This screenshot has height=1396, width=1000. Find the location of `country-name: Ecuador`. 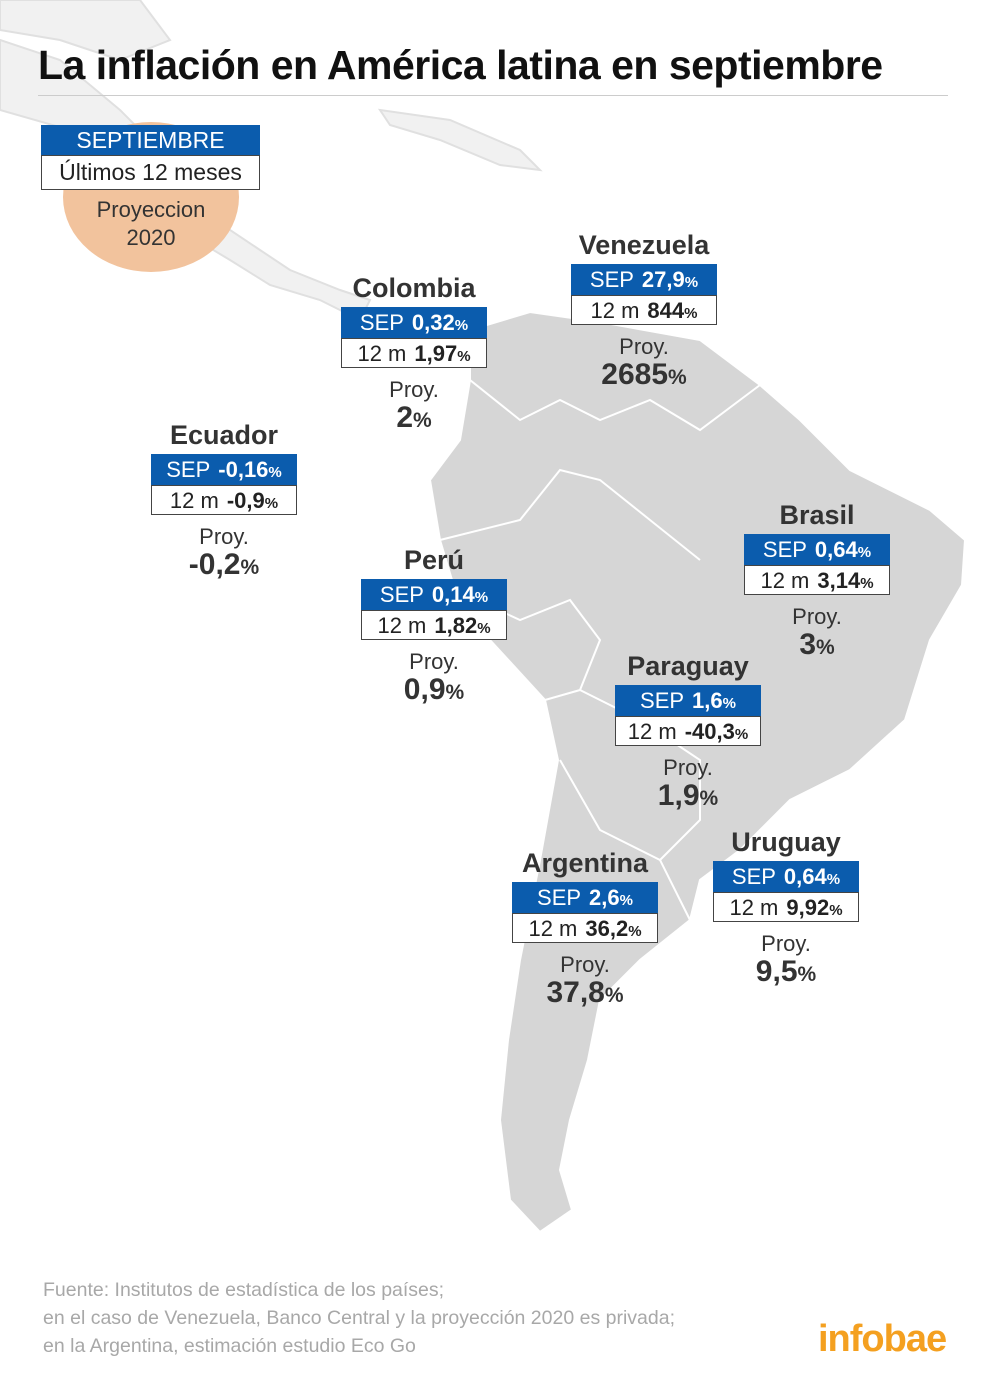

country-name: Ecuador is located at coordinates (224, 435).